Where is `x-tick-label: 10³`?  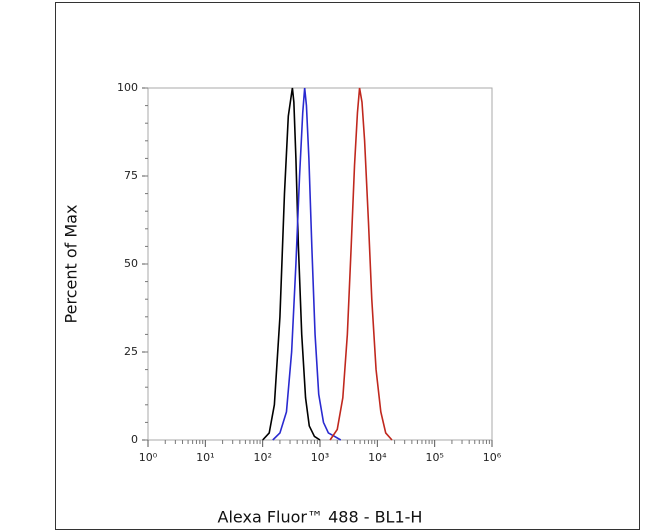 x-tick-label: 10³ is located at coordinates (320, 457).